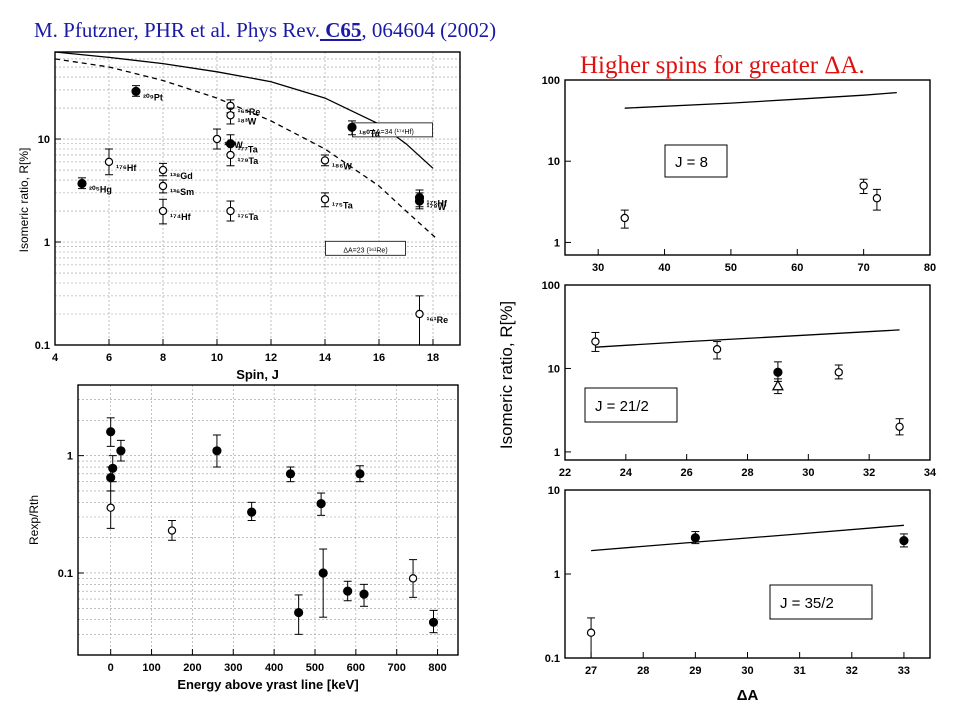 The image size is (960, 720). What do you see at coordinates (864, 268) in the screenshot?
I see `x-tick-label: 70` at bounding box center [864, 268].